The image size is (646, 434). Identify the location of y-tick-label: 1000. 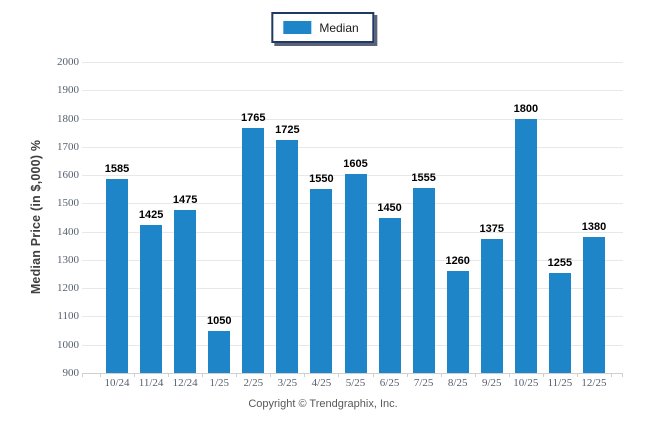
(68, 344).